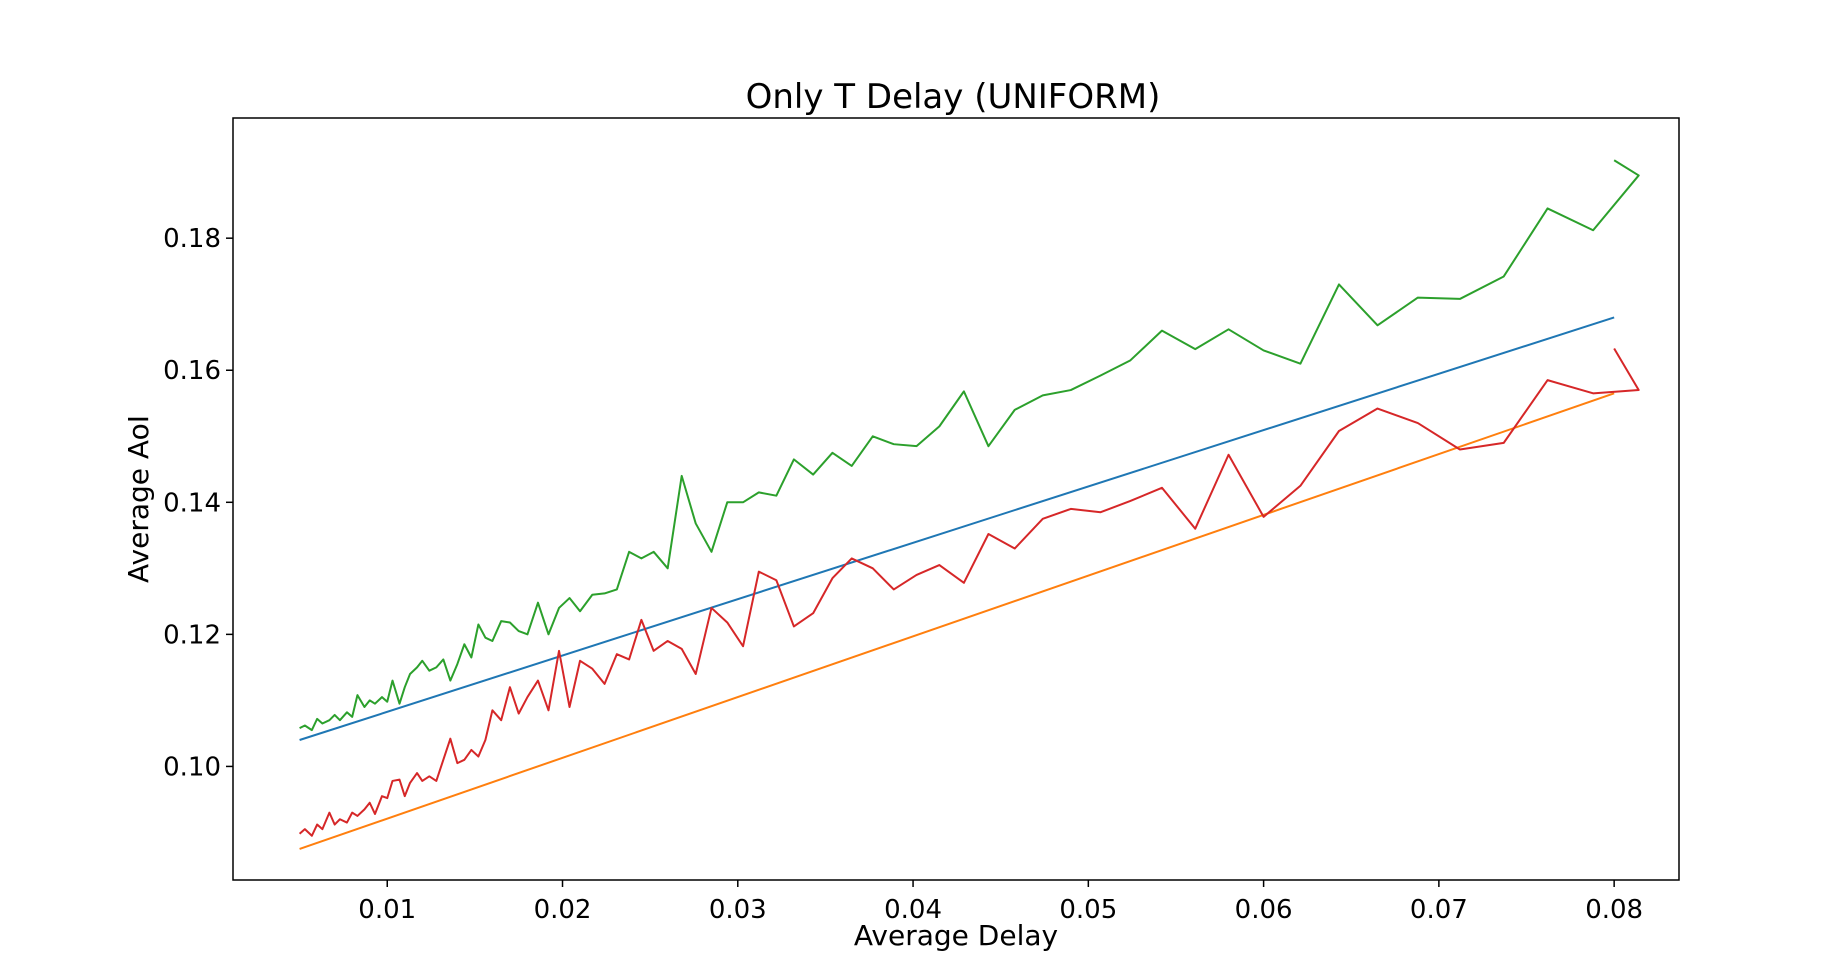  What do you see at coordinates (1264, 910) in the screenshot?
I see `x-tick-label: 0.06` at bounding box center [1264, 910].